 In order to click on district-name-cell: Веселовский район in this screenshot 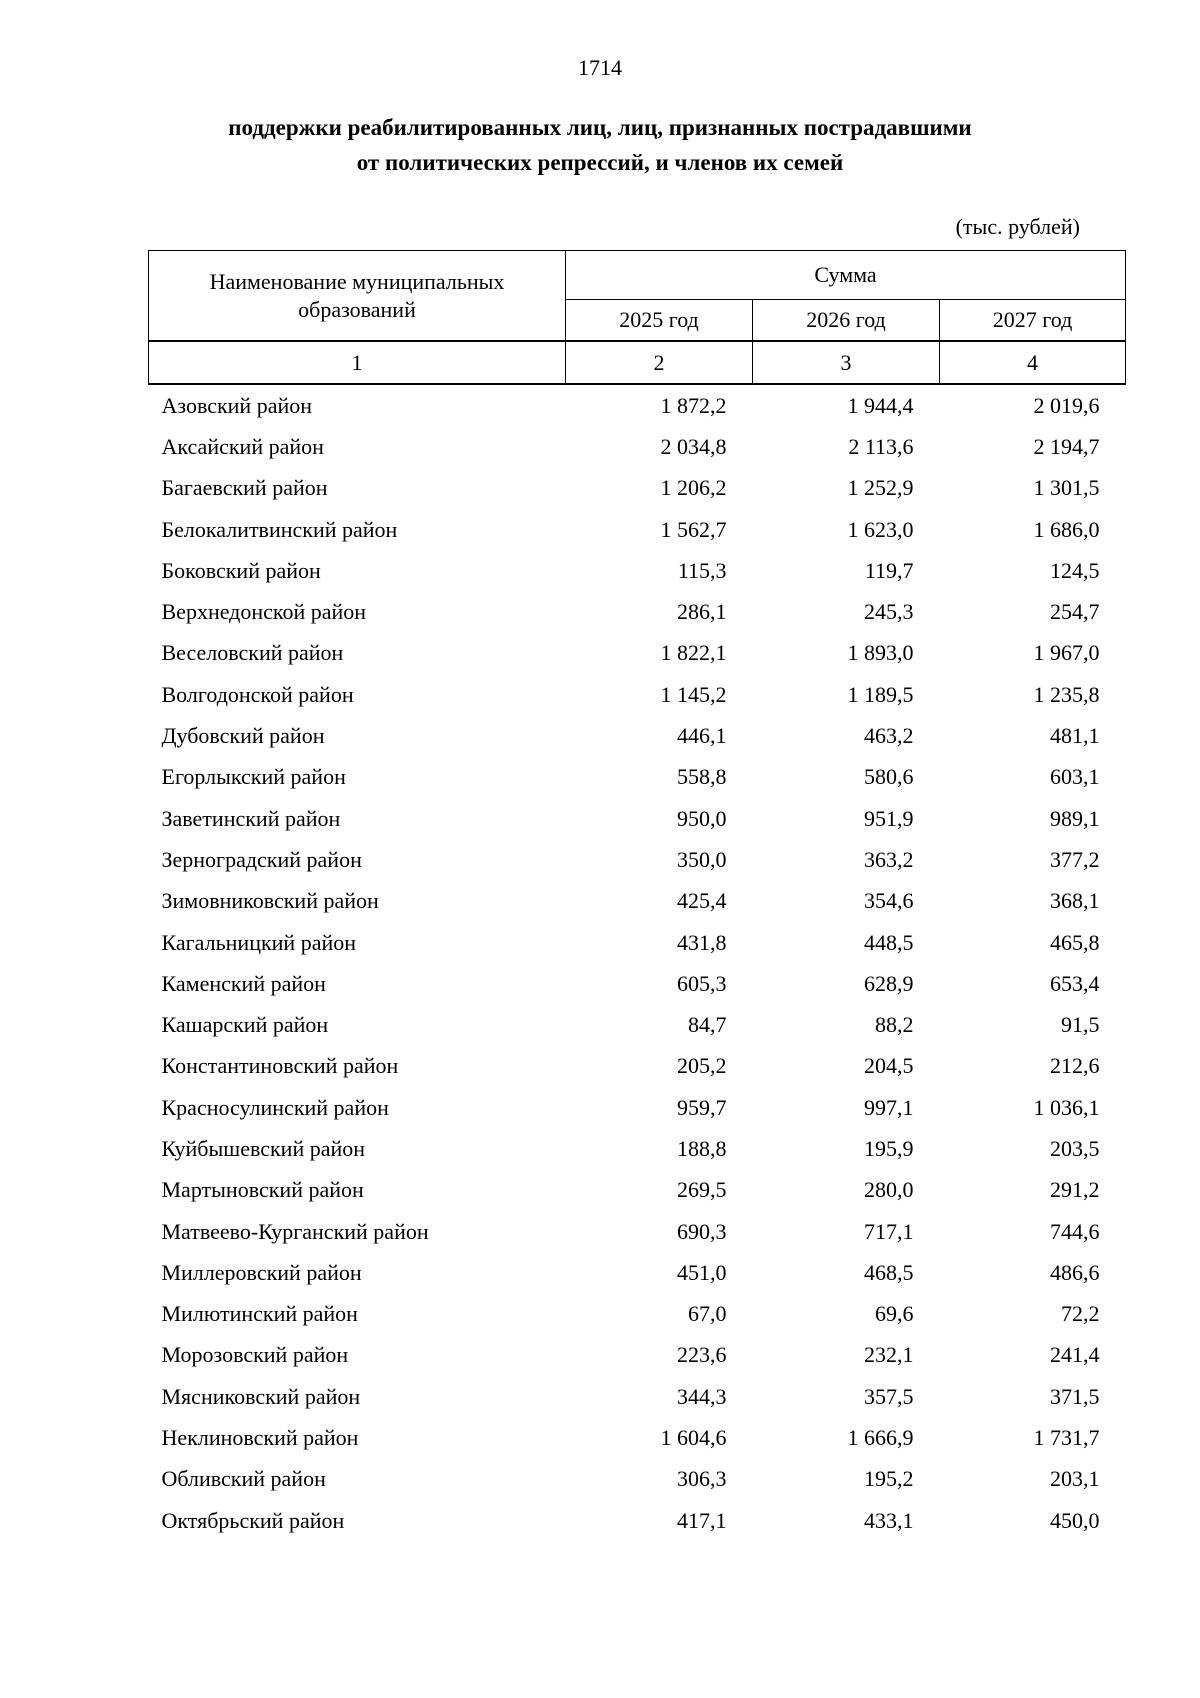, I will do `click(252, 653)`.